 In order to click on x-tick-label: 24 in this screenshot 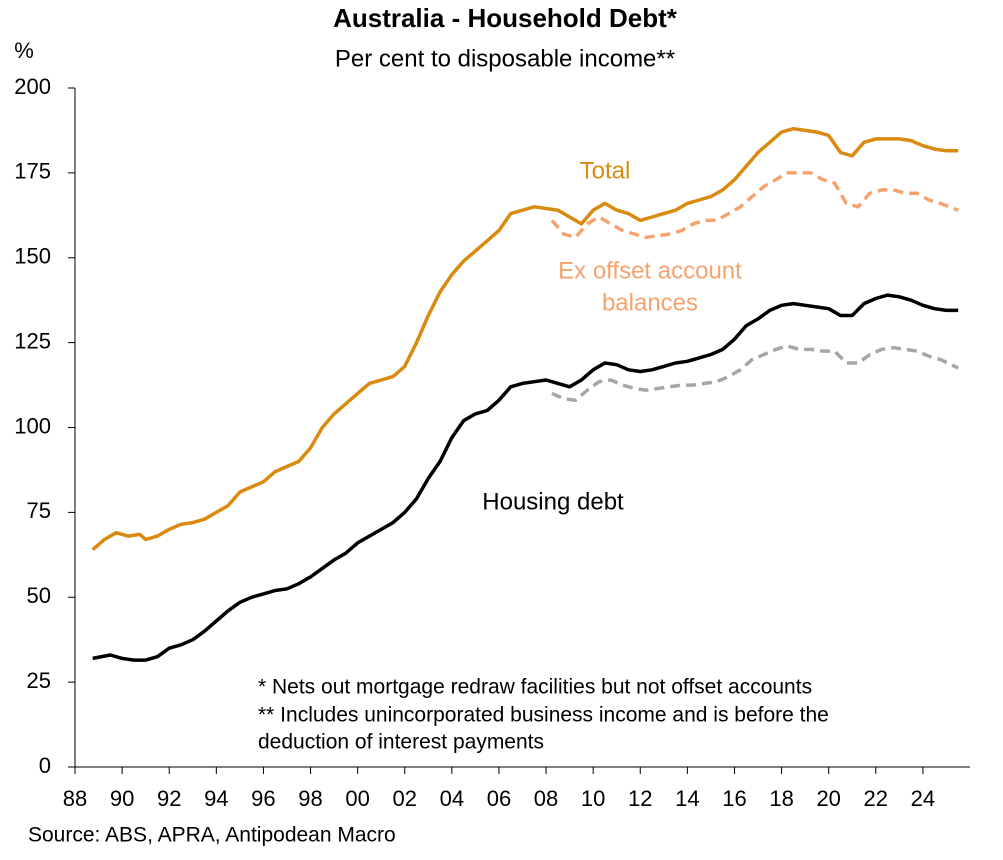, I will do `click(923, 798)`.